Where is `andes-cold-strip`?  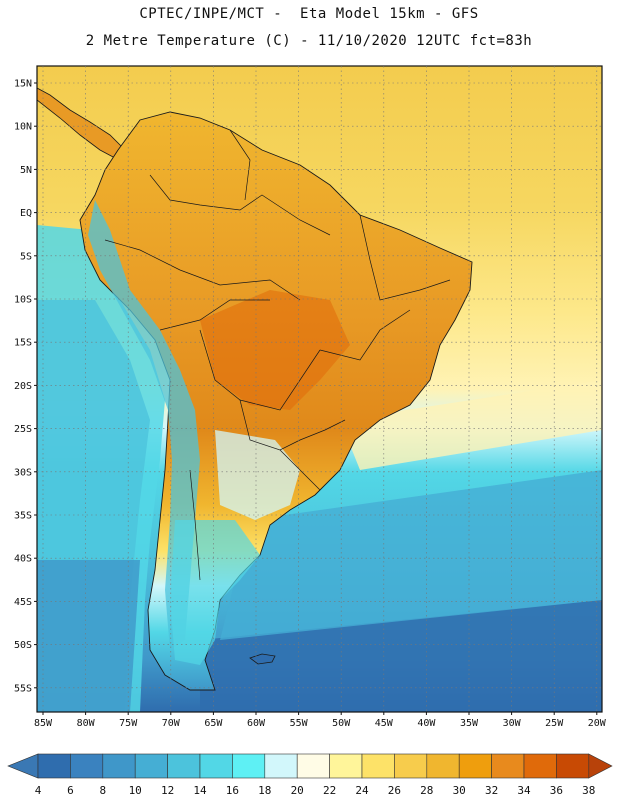 andes-cold-strip is located at coordinates (144, 425).